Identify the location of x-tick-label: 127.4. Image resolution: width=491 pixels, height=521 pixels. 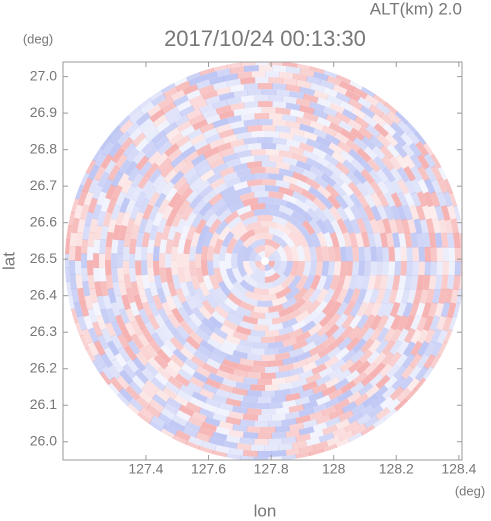
(145, 469).